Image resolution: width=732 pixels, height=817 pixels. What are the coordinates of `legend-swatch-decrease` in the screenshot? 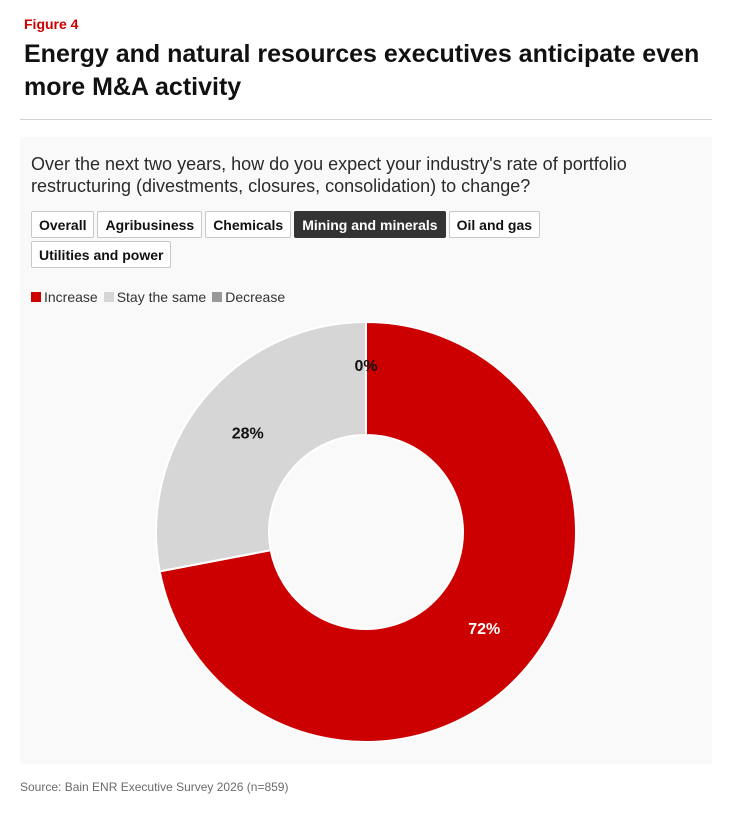 It's located at (217, 297).